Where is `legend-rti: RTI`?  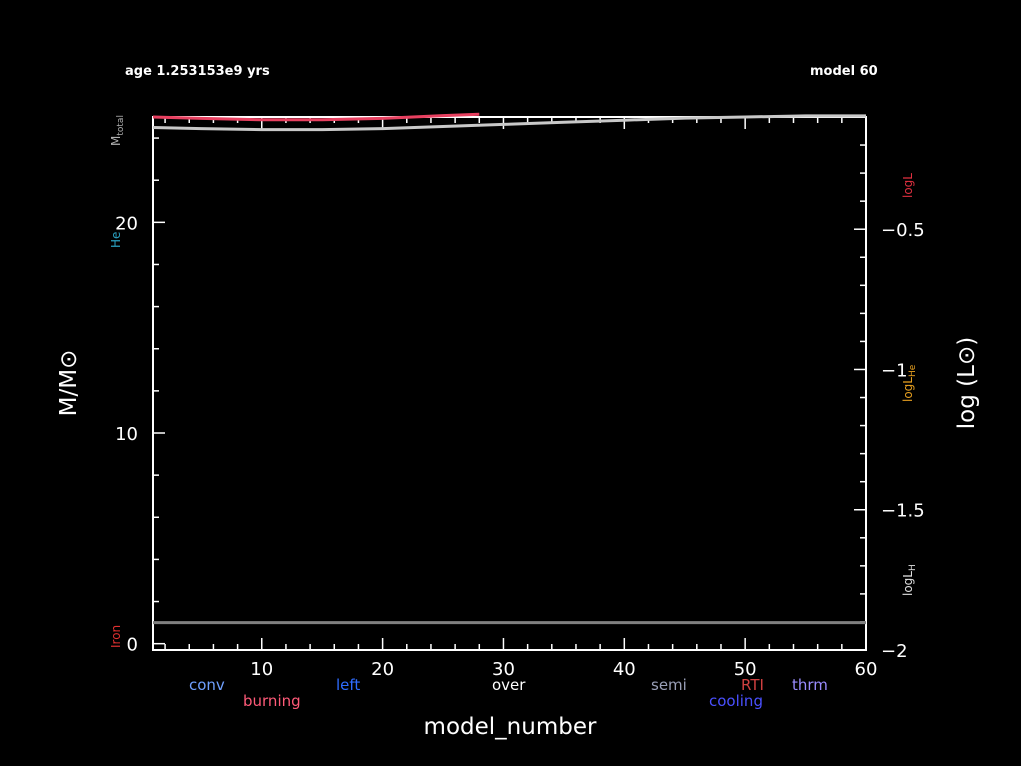 legend-rti: RTI is located at coordinates (752, 685).